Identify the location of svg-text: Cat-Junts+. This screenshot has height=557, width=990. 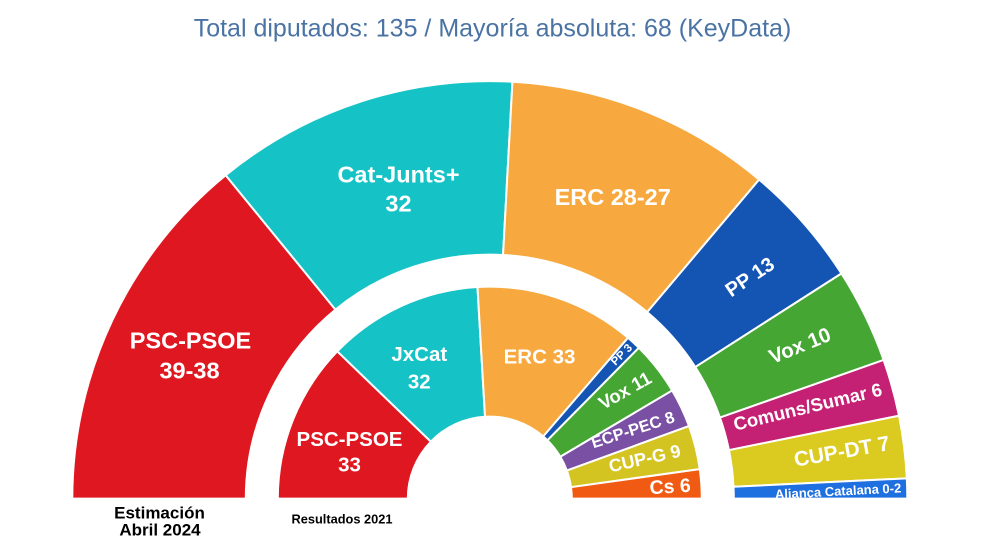
(398, 174).